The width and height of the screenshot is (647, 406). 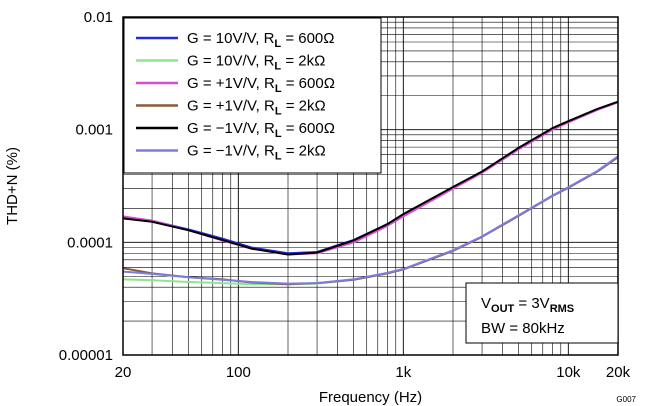 What do you see at coordinates (370, 397) in the screenshot?
I see `x-axis-label: Frequency (Hz)` at bounding box center [370, 397].